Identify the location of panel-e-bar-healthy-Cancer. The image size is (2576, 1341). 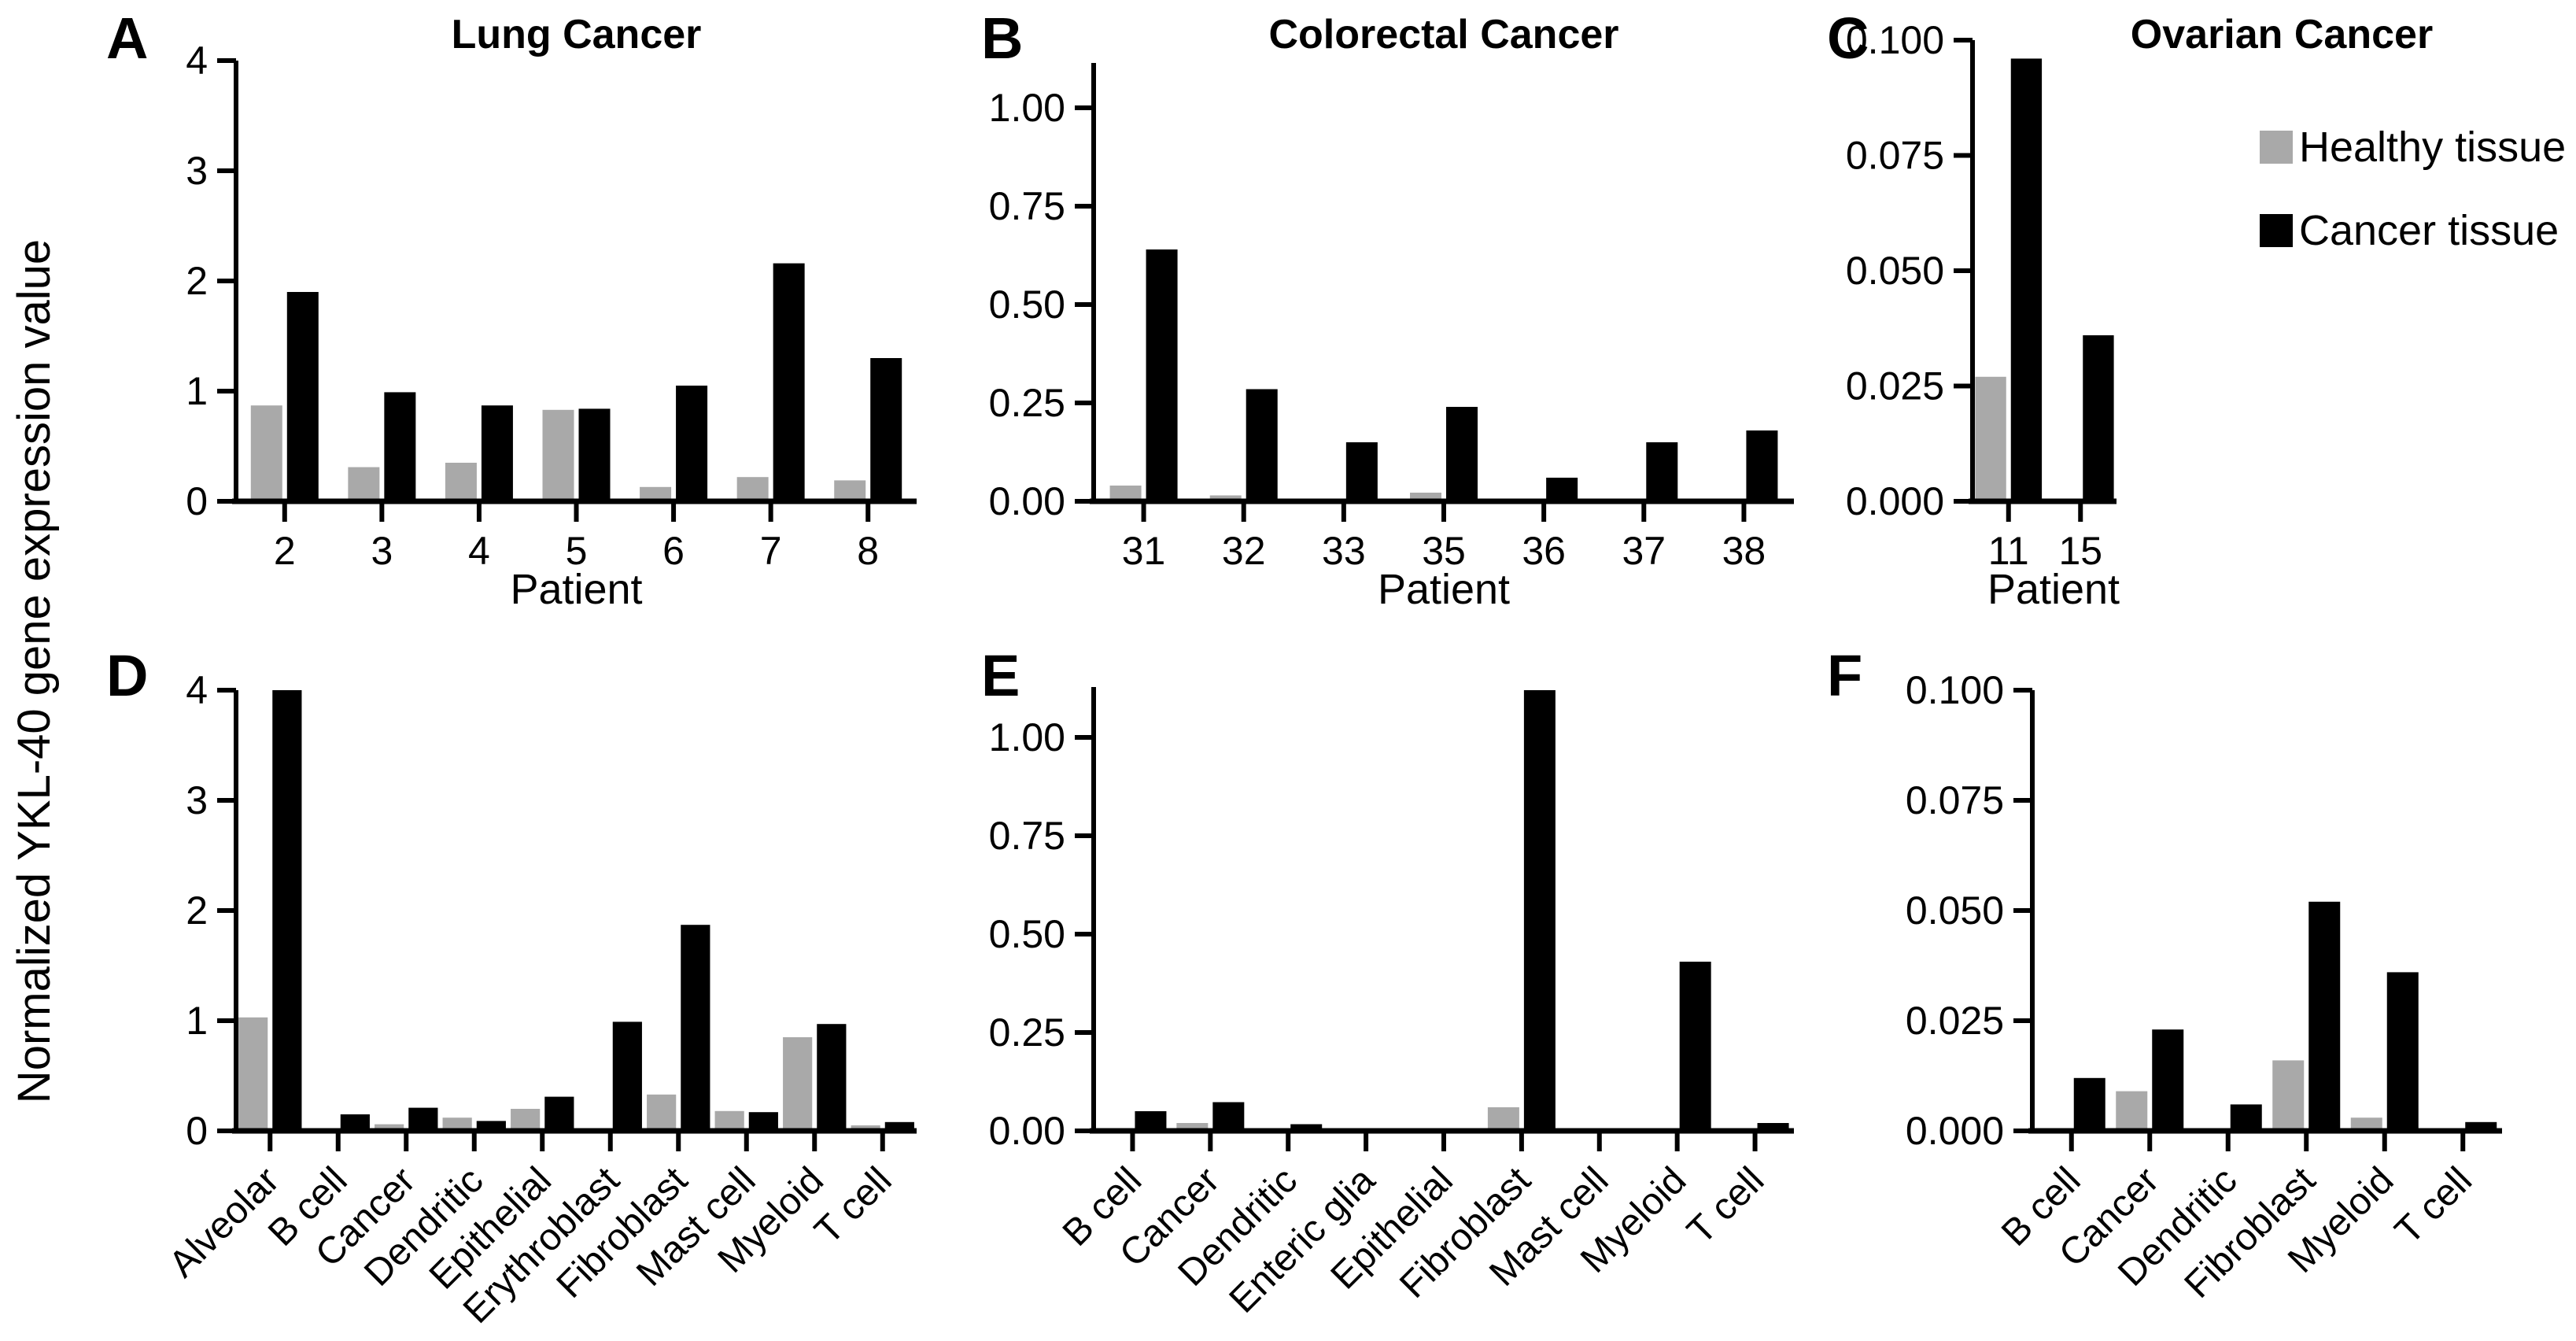
(1193, 1127).